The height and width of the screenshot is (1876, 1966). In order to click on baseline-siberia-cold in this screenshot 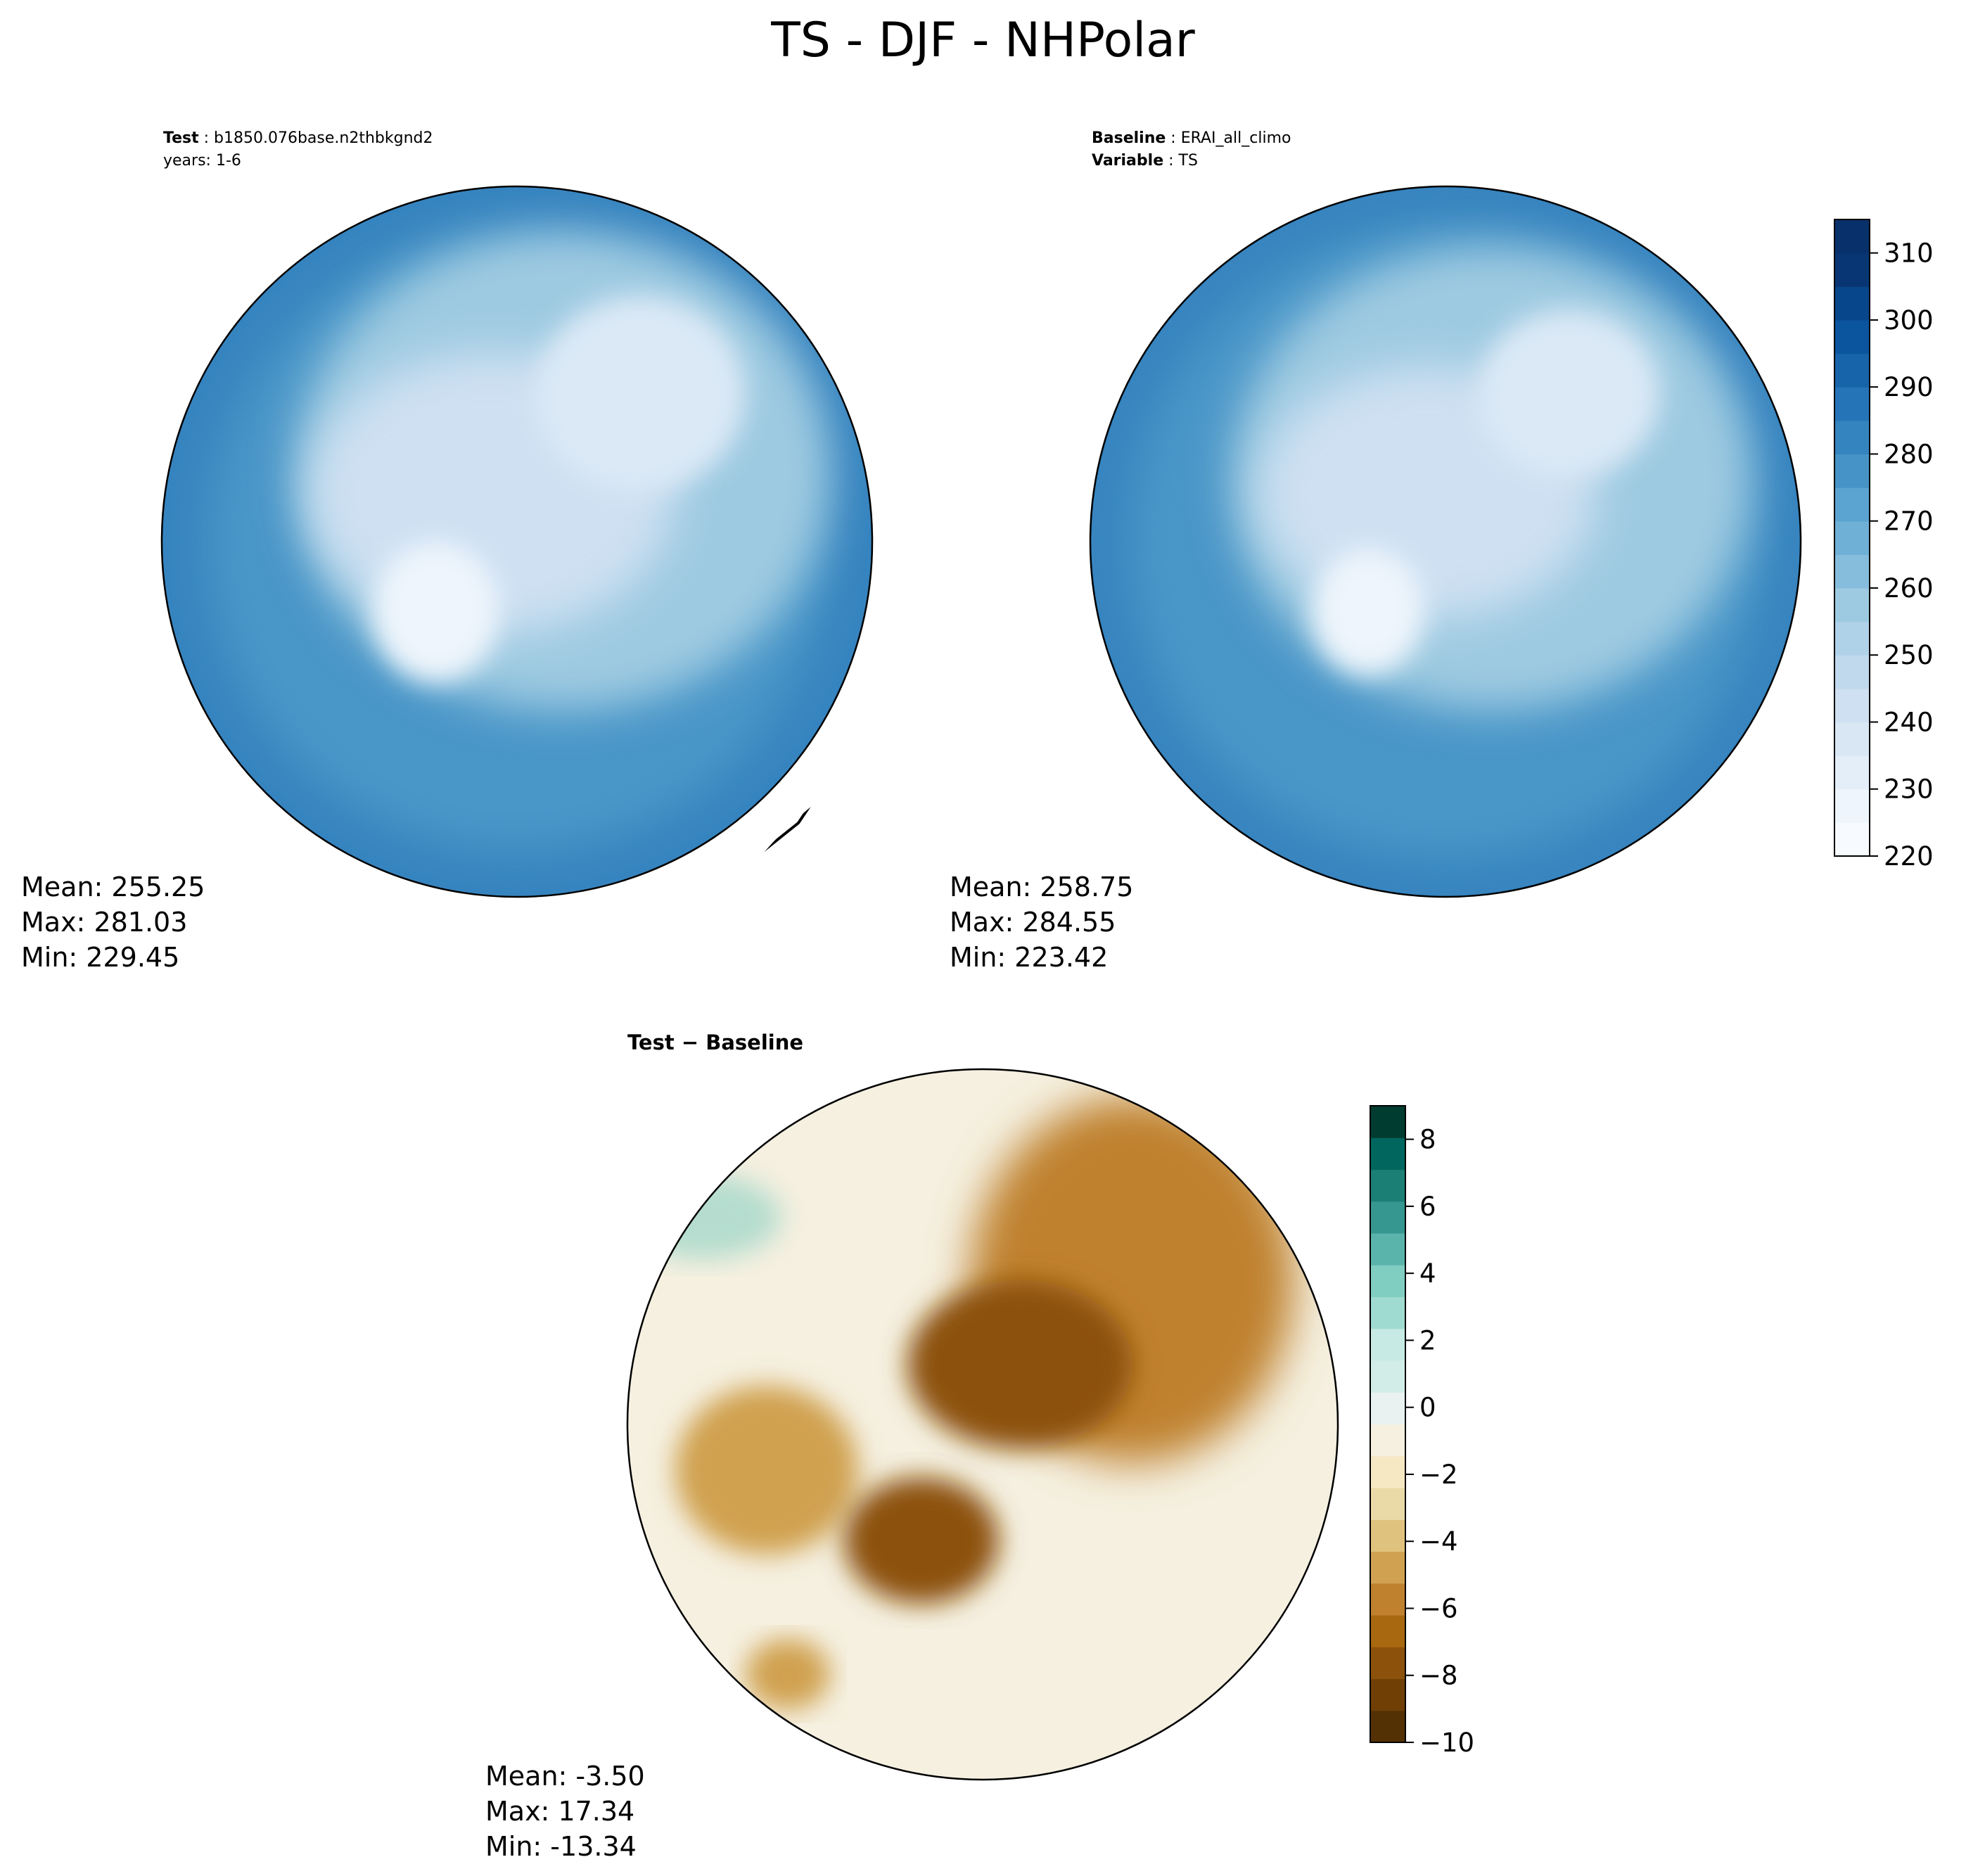, I will do `click(1568, 394)`.